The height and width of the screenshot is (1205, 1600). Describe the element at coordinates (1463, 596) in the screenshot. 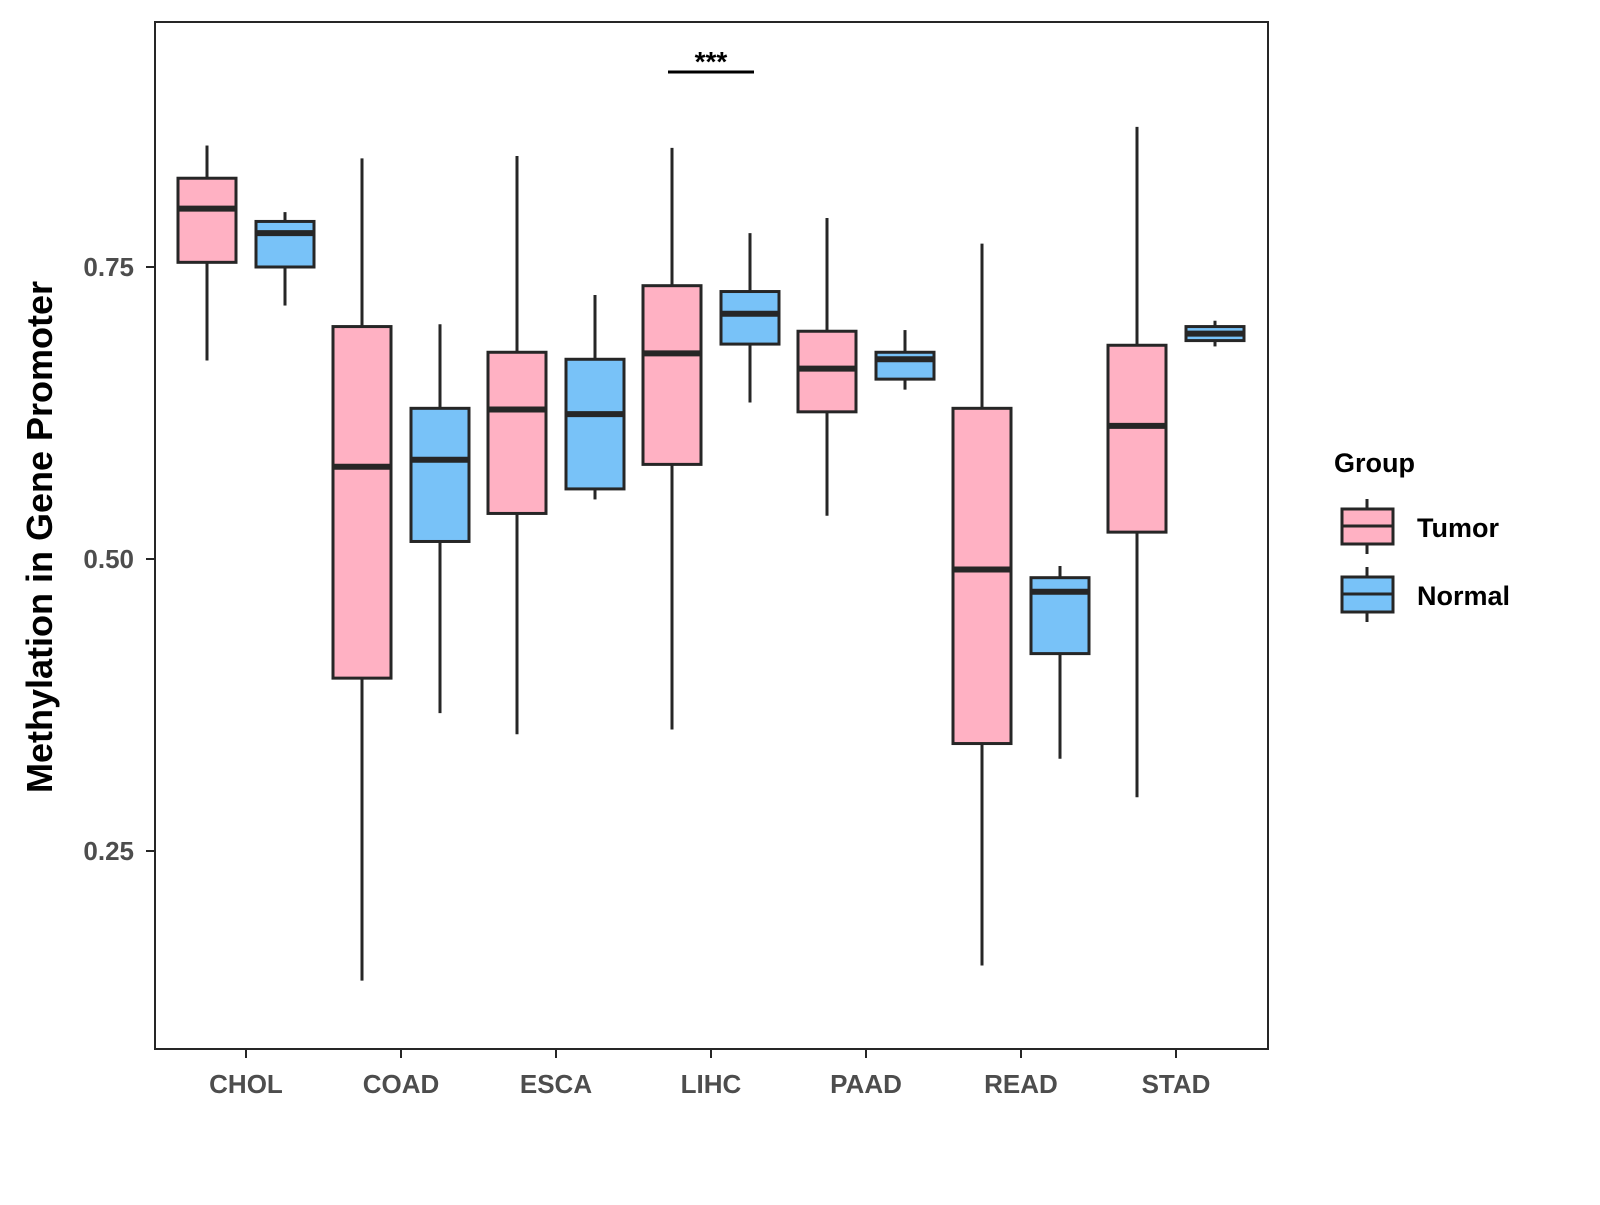

I see `legend-label: Normal` at that location.